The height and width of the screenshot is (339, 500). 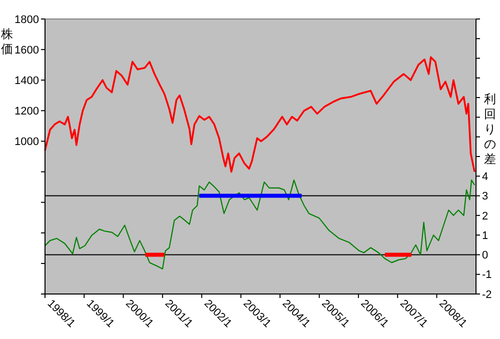 What do you see at coordinates (490, 129) in the screenshot?
I see `y2-axis-title: 利回りの差` at bounding box center [490, 129].